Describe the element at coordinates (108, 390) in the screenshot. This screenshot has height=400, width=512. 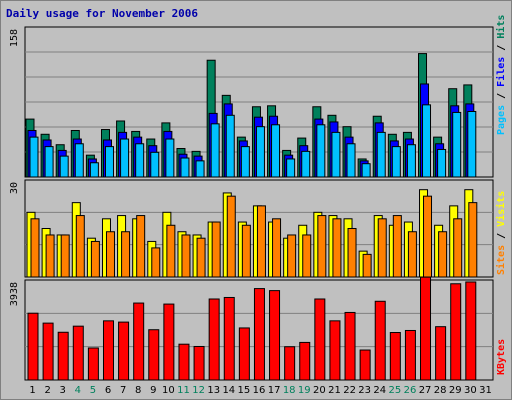
I see `day-label: 6` at that location.